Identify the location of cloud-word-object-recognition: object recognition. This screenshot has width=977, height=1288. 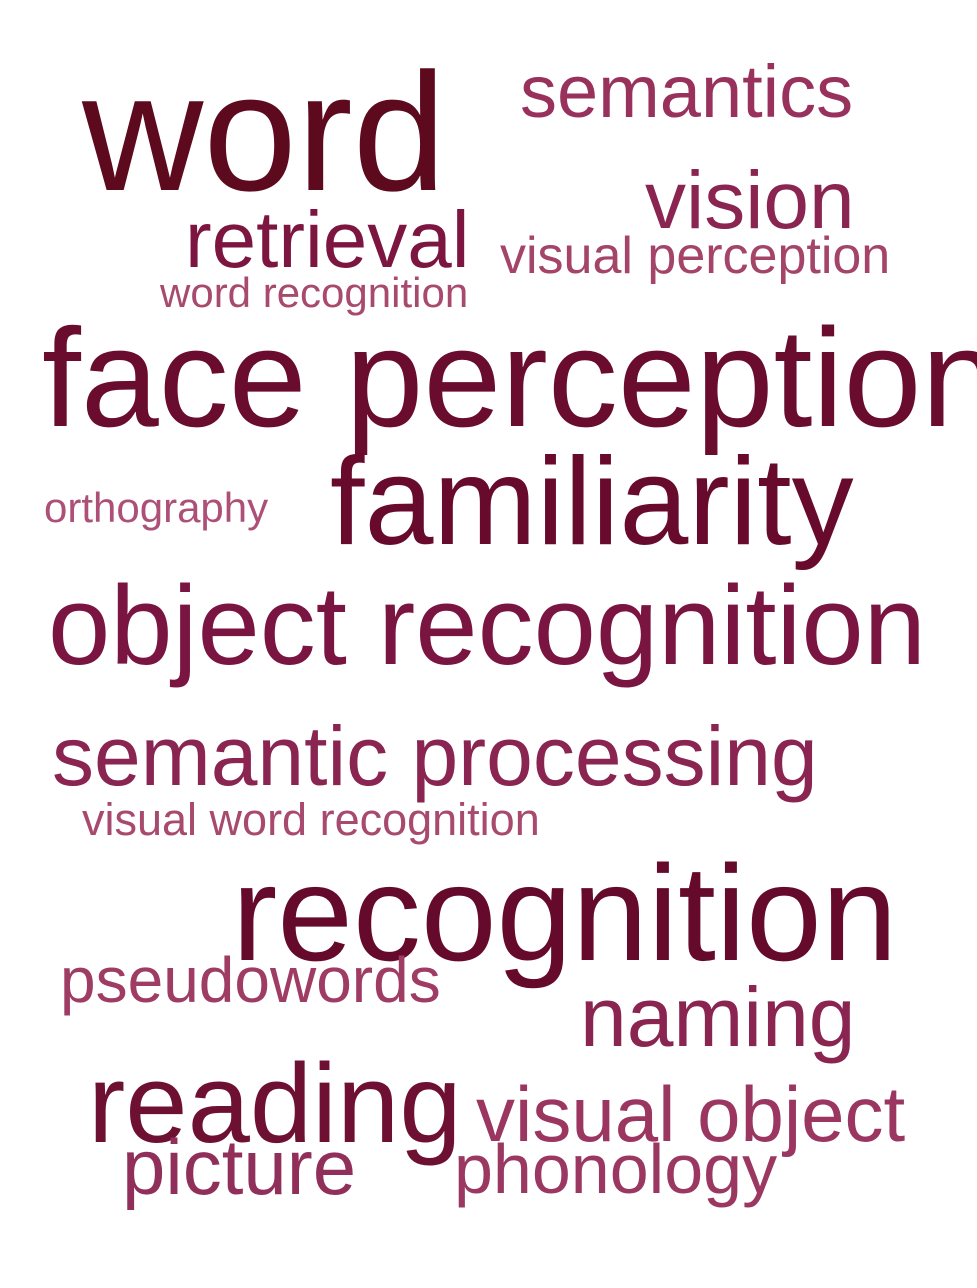
(487, 625).